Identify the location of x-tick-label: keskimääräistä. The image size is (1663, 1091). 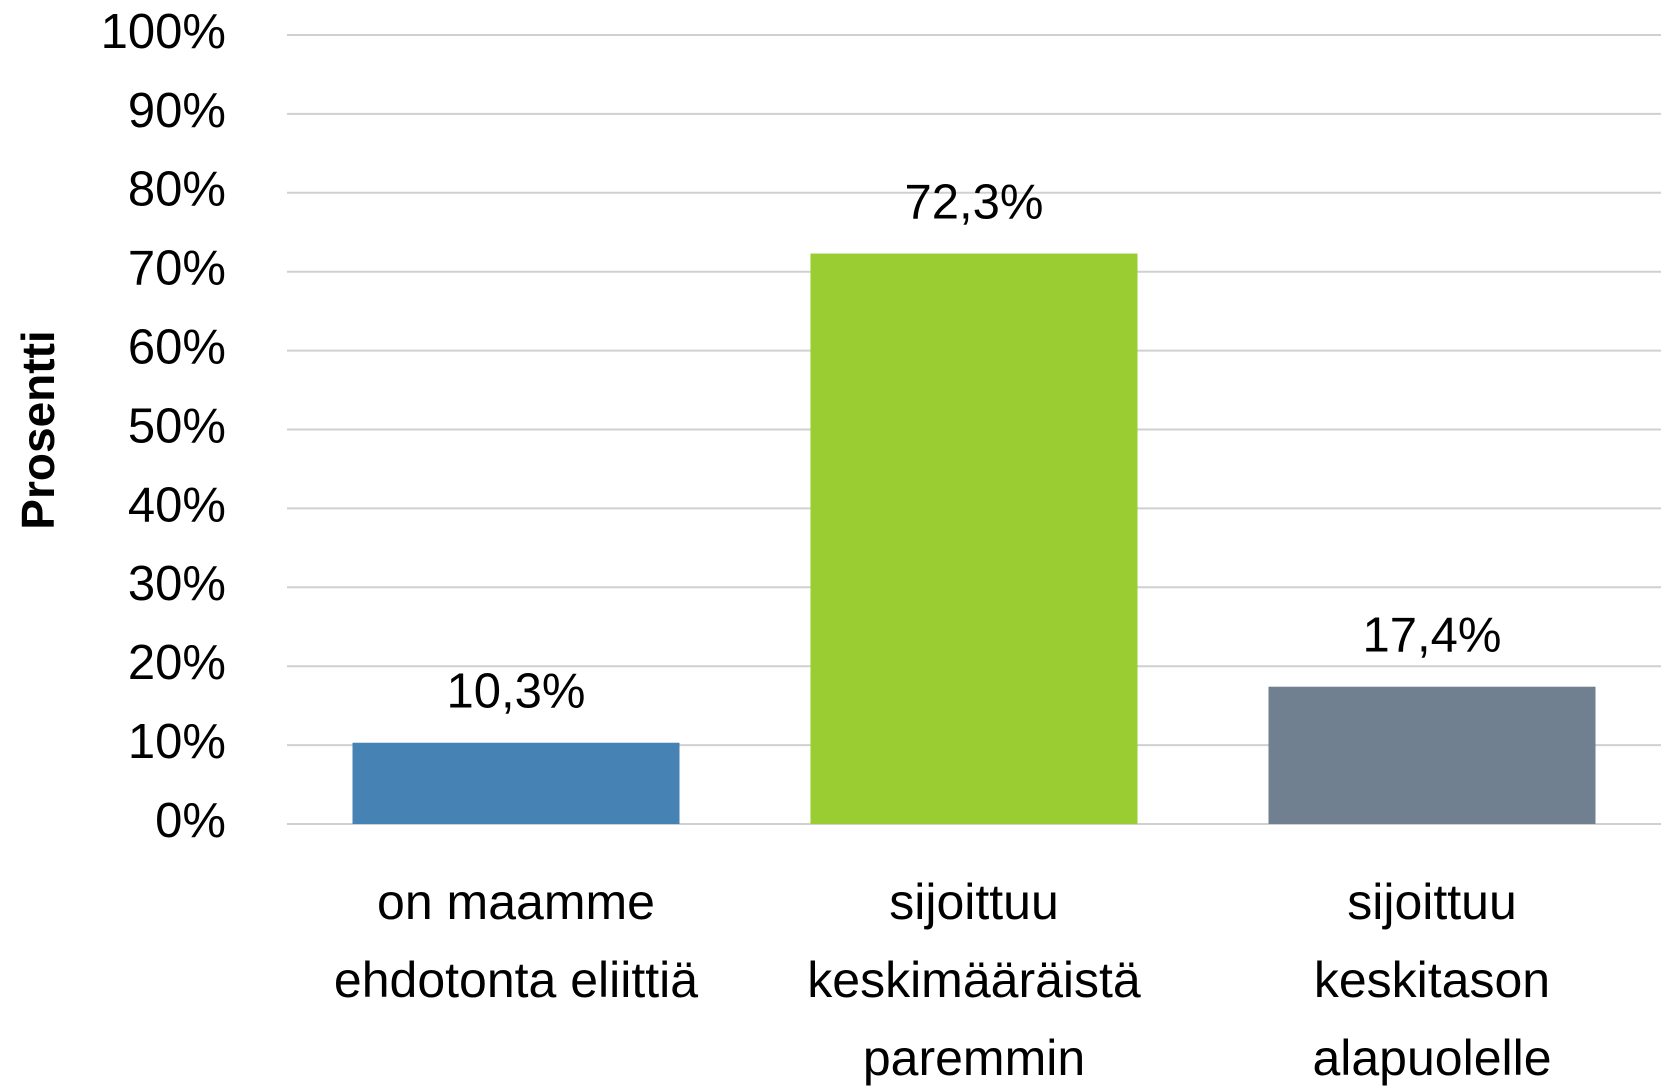
(974, 980).